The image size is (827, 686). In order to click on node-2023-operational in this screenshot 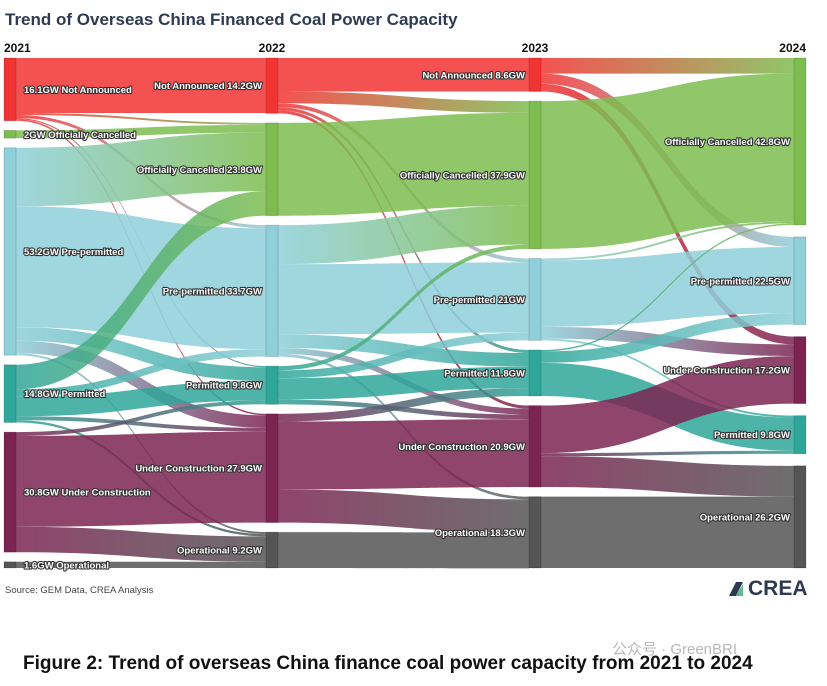, I will do `click(535, 532)`.